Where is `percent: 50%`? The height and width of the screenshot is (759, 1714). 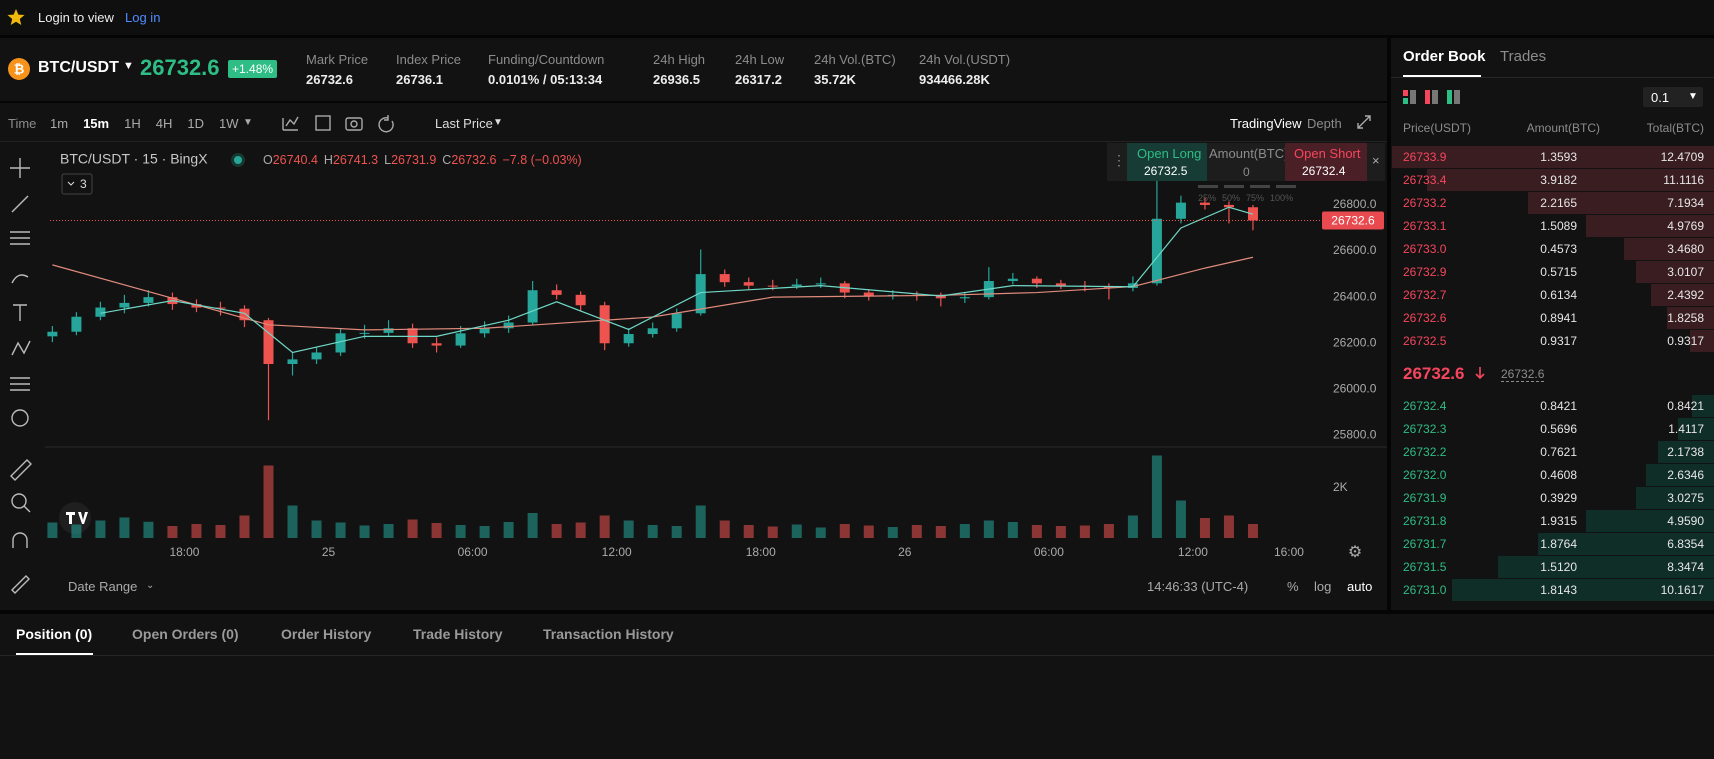 percent: 50% is located at coordinates (1231, 198).